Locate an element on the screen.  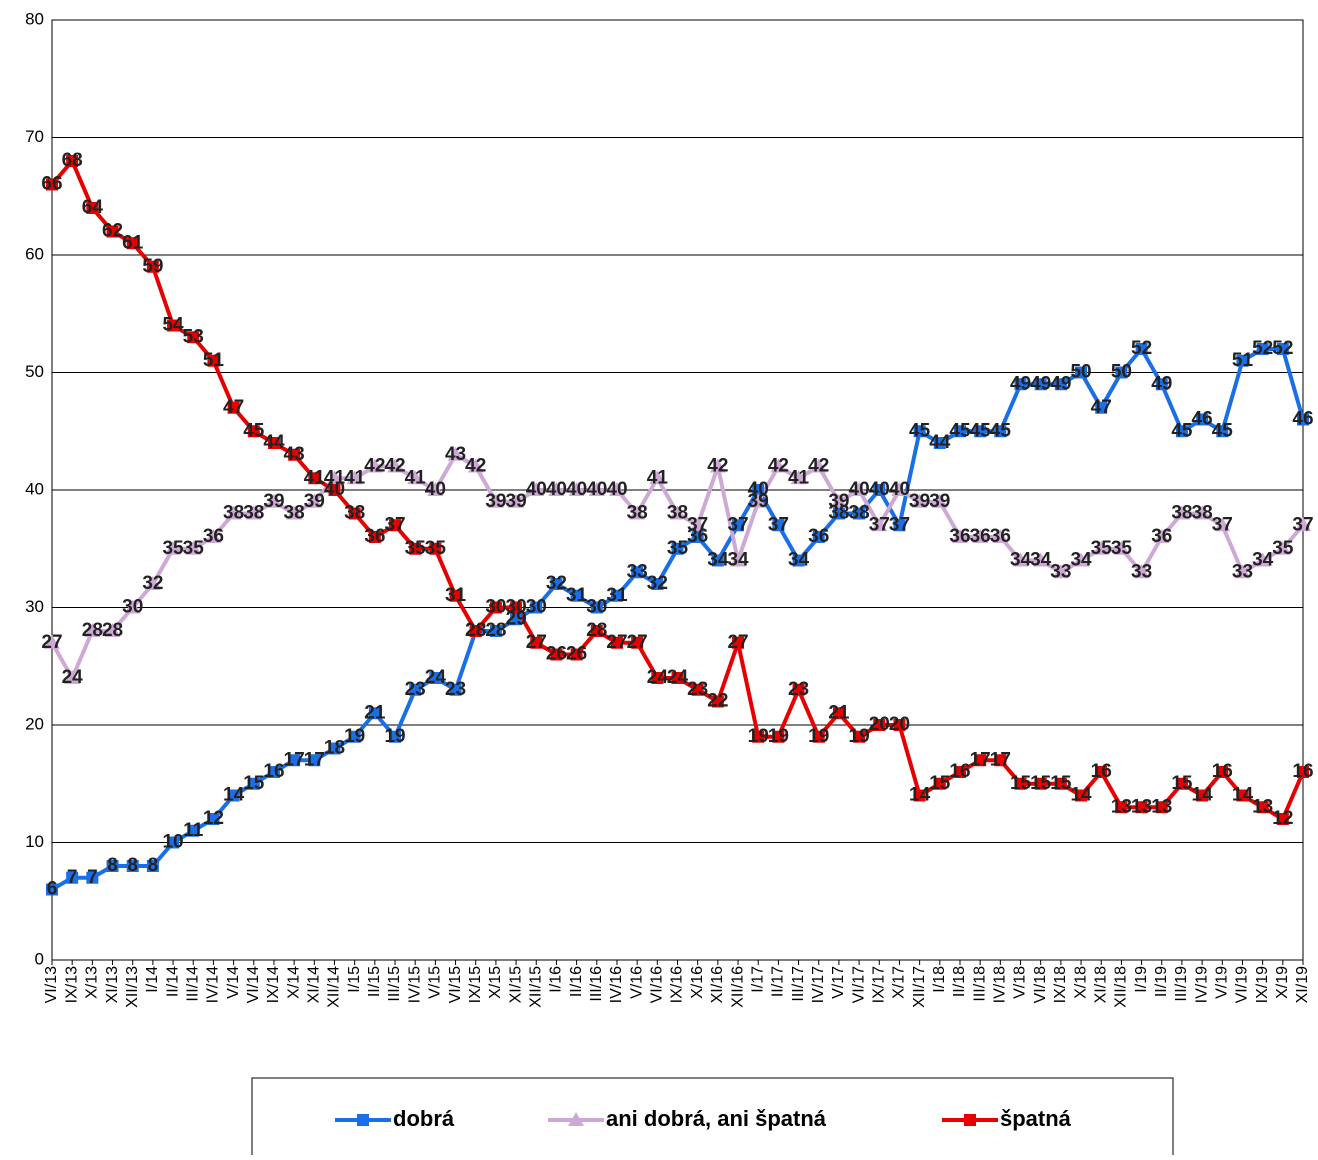
legend-box is located at coordinates (712, 1118).